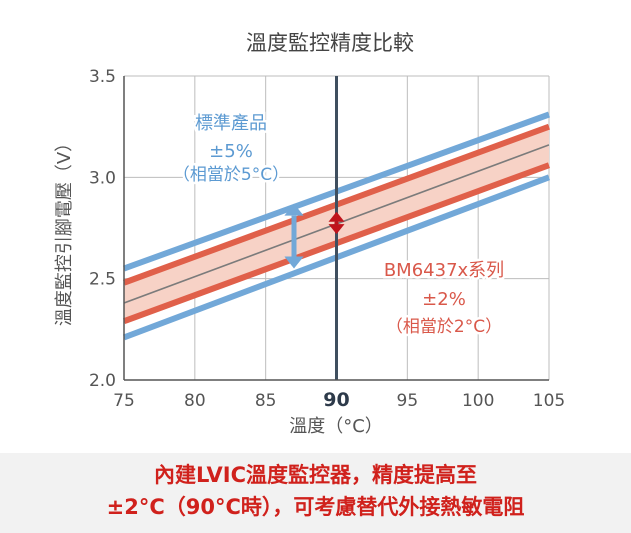 The width and height of the screenshot is (631, 533). Describe the element at coordinates (124, 401) in the screenshot. I see `x-tick-label: 75` at that location.